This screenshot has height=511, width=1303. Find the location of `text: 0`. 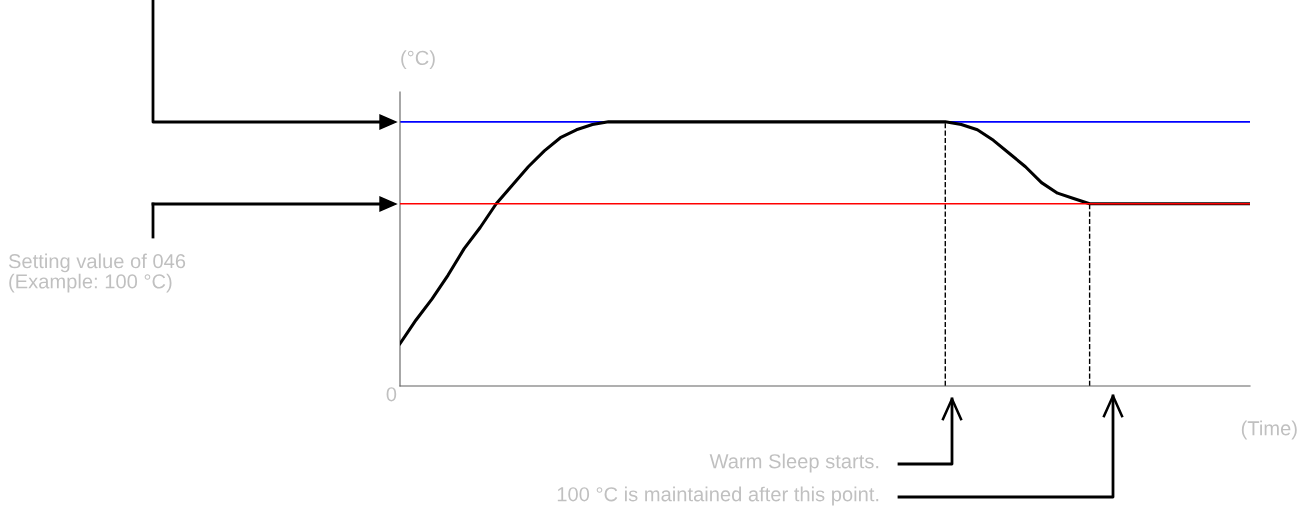

text: 0 is located at coordinates (391, 394).